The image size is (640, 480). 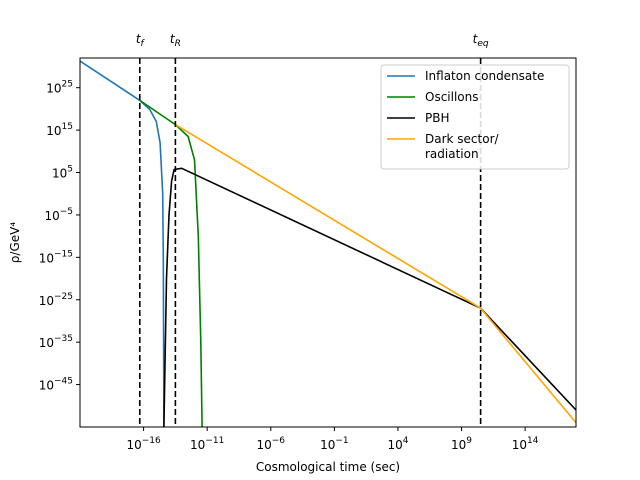 What do you see at coordinates (279, 441) in the screenshot?
I see `x-tick-label-2-exp: −6` at bounding box center [279, 441].